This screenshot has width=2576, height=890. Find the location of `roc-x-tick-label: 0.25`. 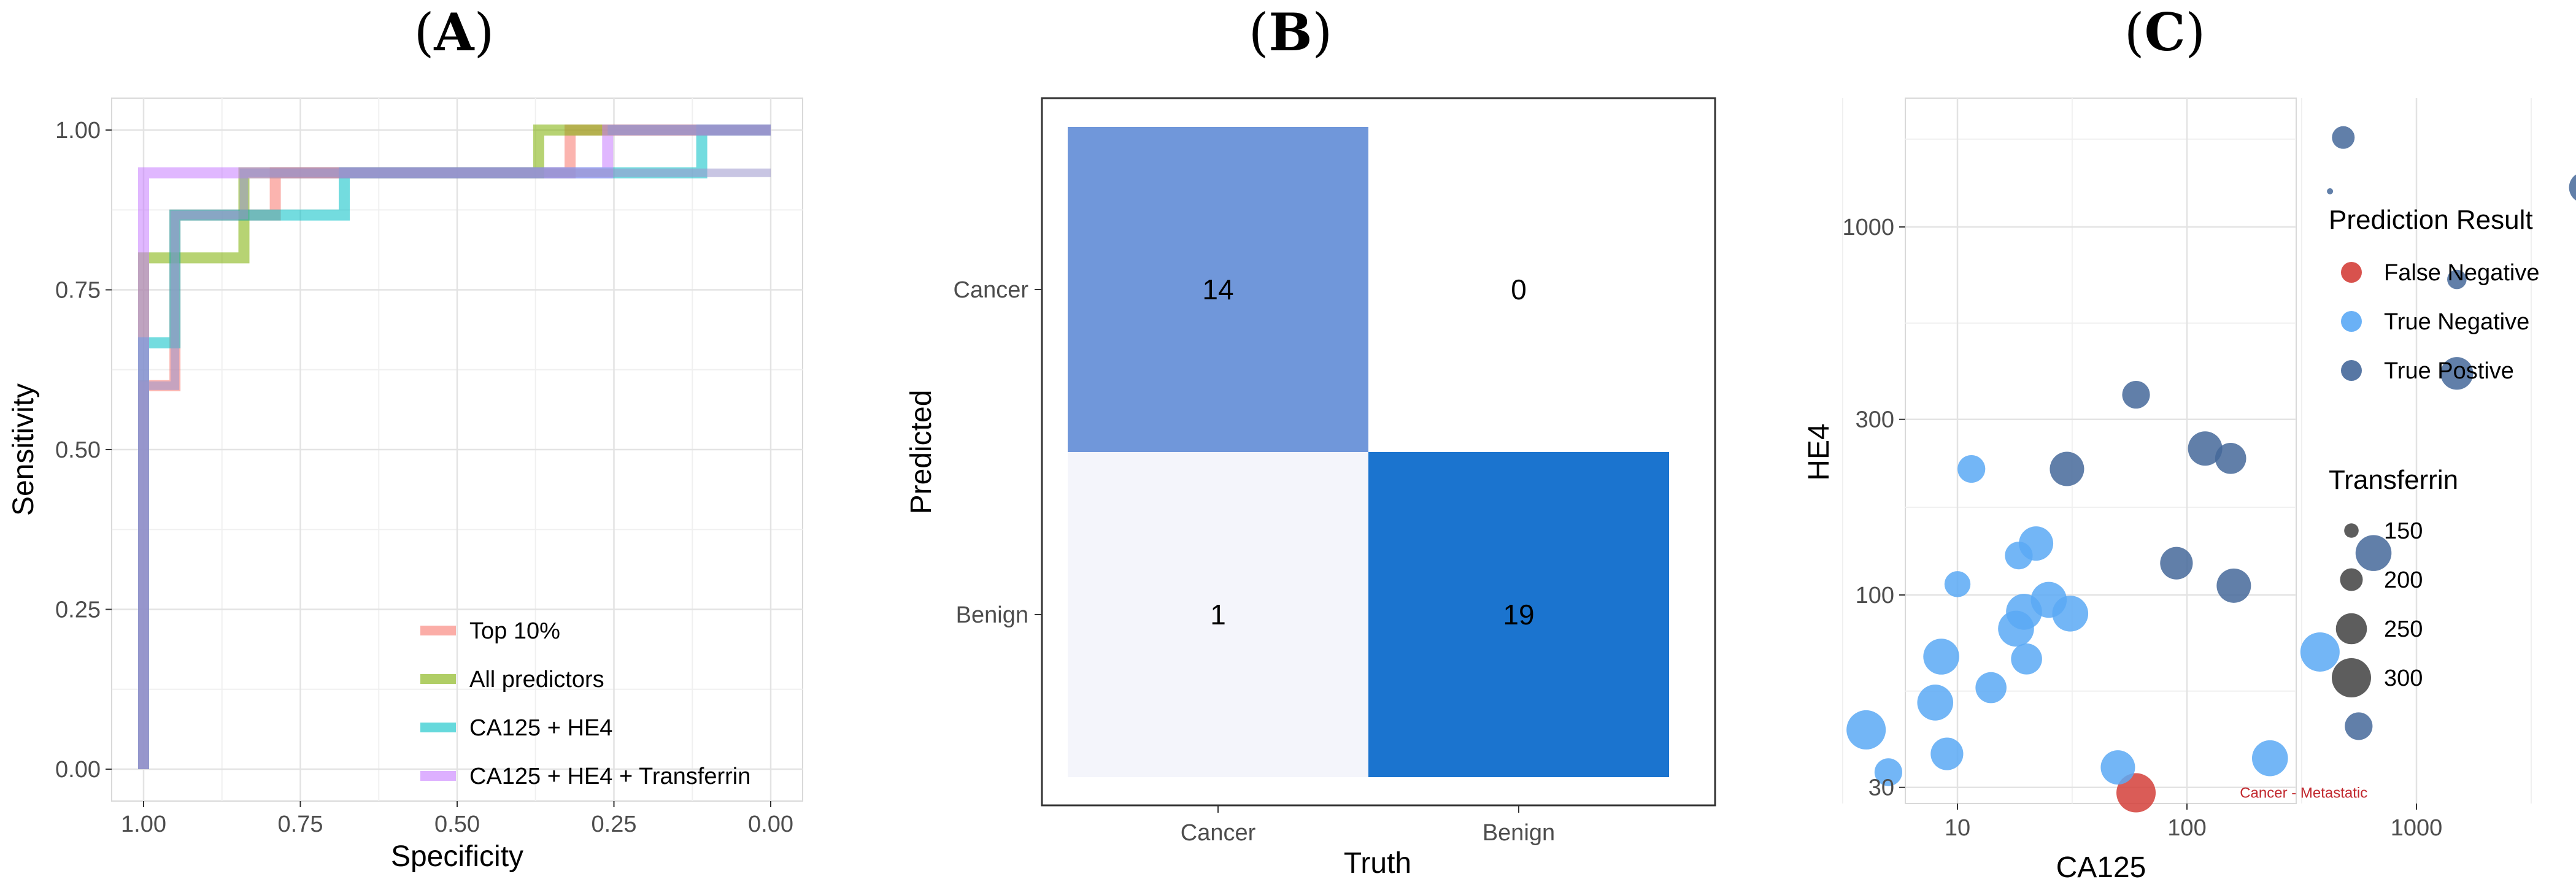

roc-x-tick-label: 0.25 is located at coordinates (614, 824).